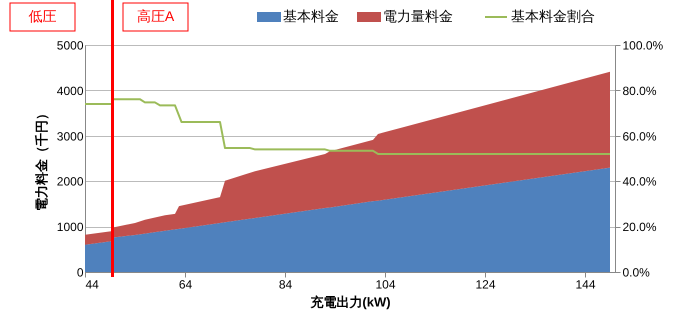  I want to click on x-axis-title: 充電出力(kW), so click(350, 302).